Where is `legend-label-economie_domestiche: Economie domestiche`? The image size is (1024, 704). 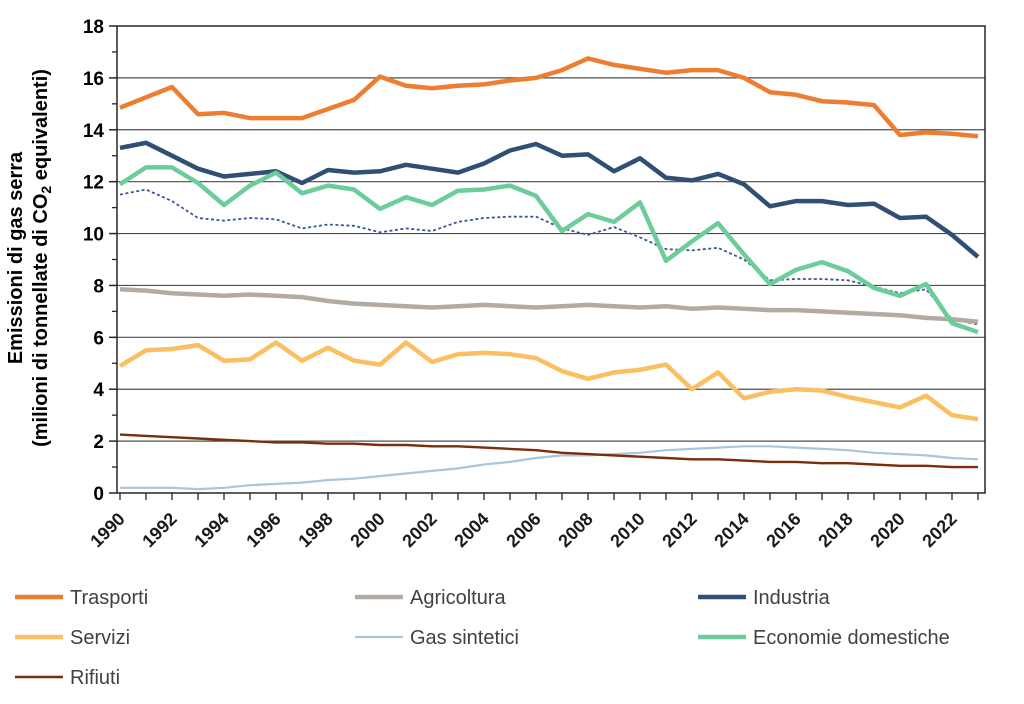 legend-label-economie_domestiche: Economie domestiche is located at coordinates (851, 638).